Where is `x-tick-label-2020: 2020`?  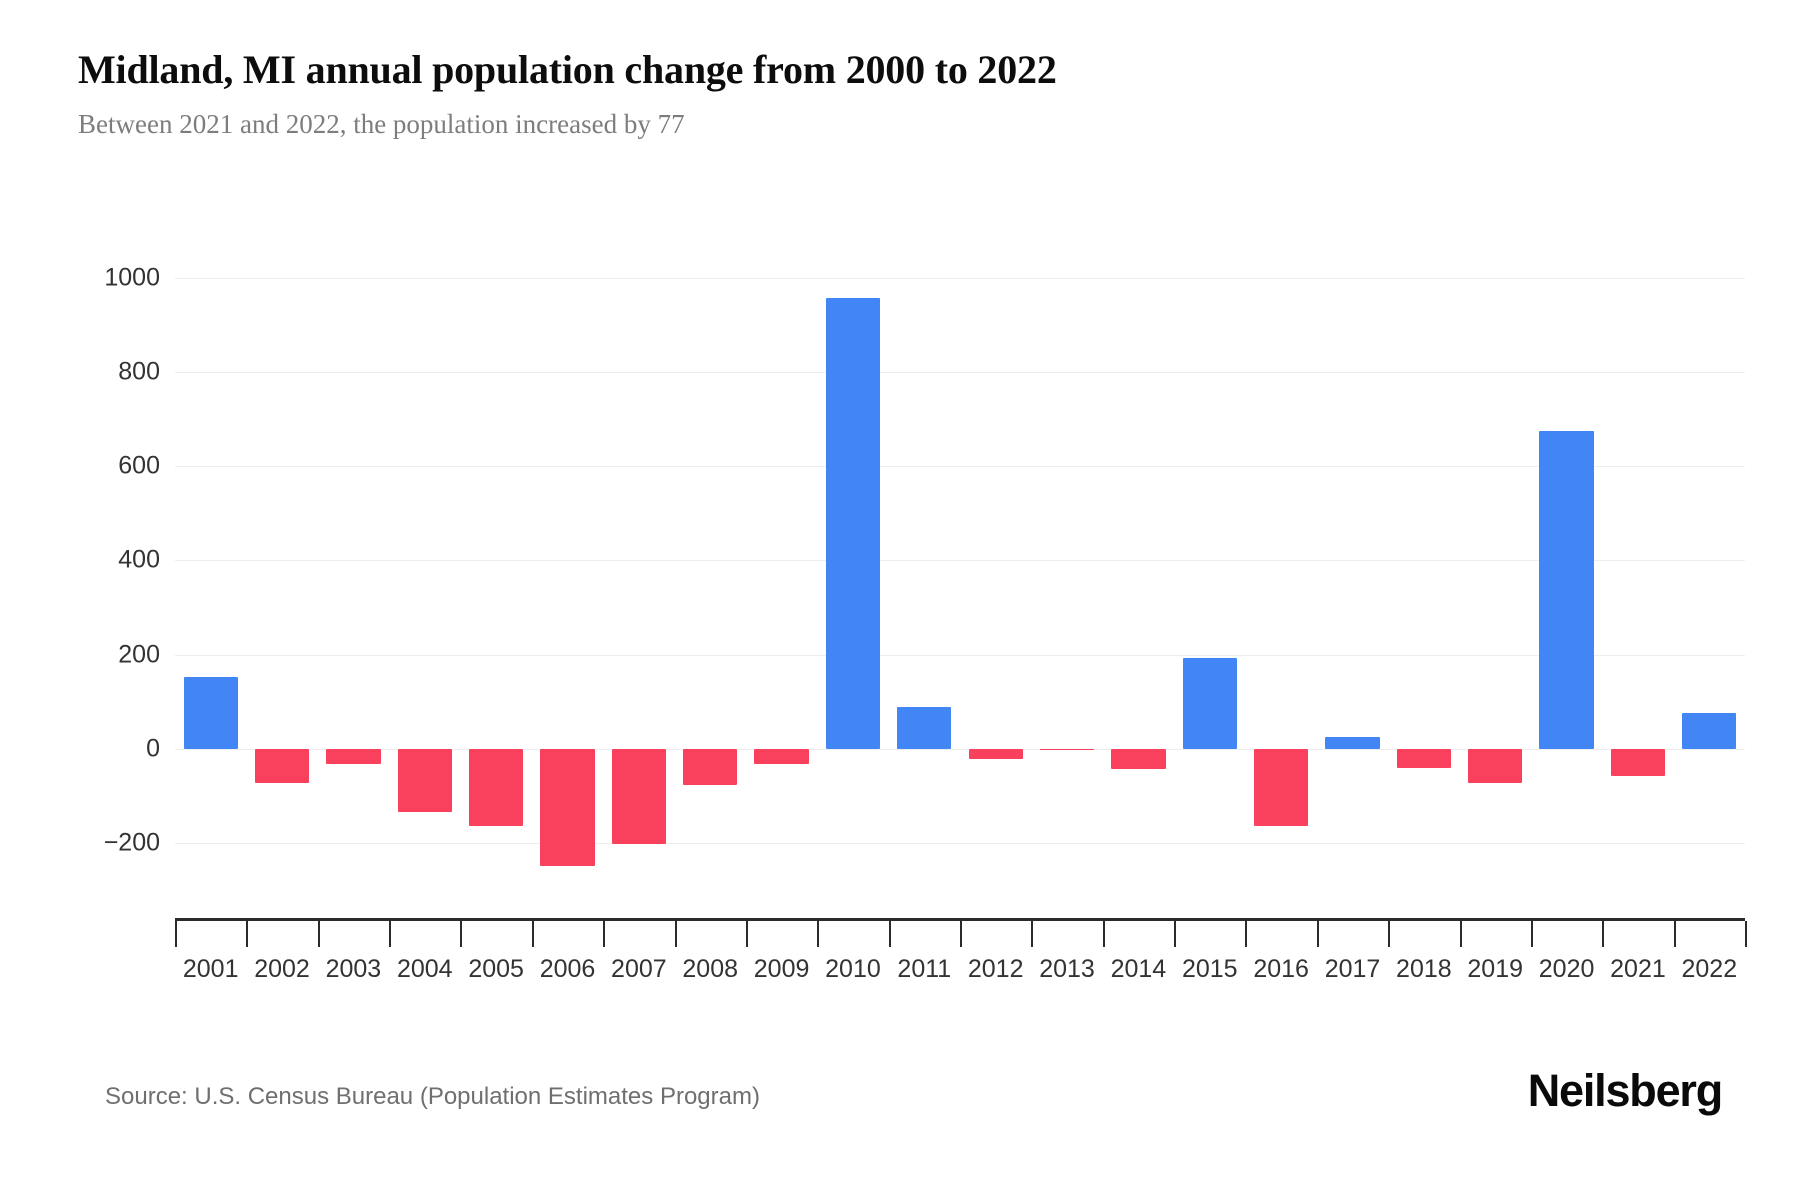
x-tick-label-2020: 2020 is located at coordinates (1566, 969).